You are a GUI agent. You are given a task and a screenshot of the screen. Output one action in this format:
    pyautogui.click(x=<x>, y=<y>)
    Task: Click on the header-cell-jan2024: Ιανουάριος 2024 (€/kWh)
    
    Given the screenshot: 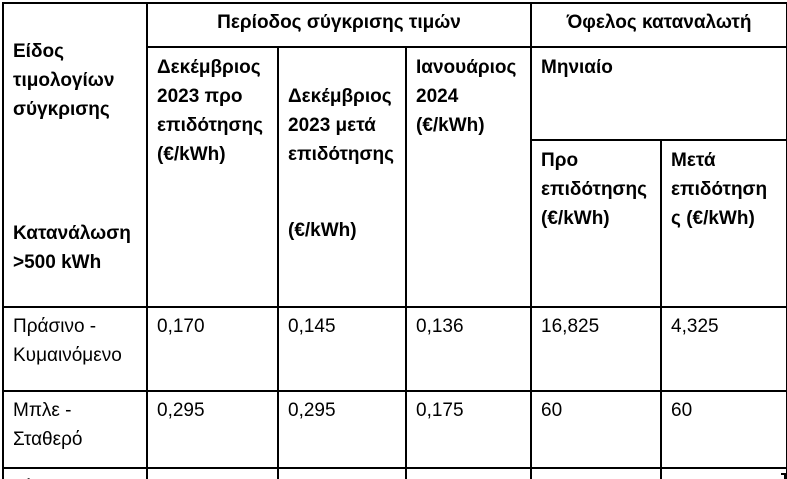 What is the action you would take?
    pyautogui.click(x=468, y=177)
    